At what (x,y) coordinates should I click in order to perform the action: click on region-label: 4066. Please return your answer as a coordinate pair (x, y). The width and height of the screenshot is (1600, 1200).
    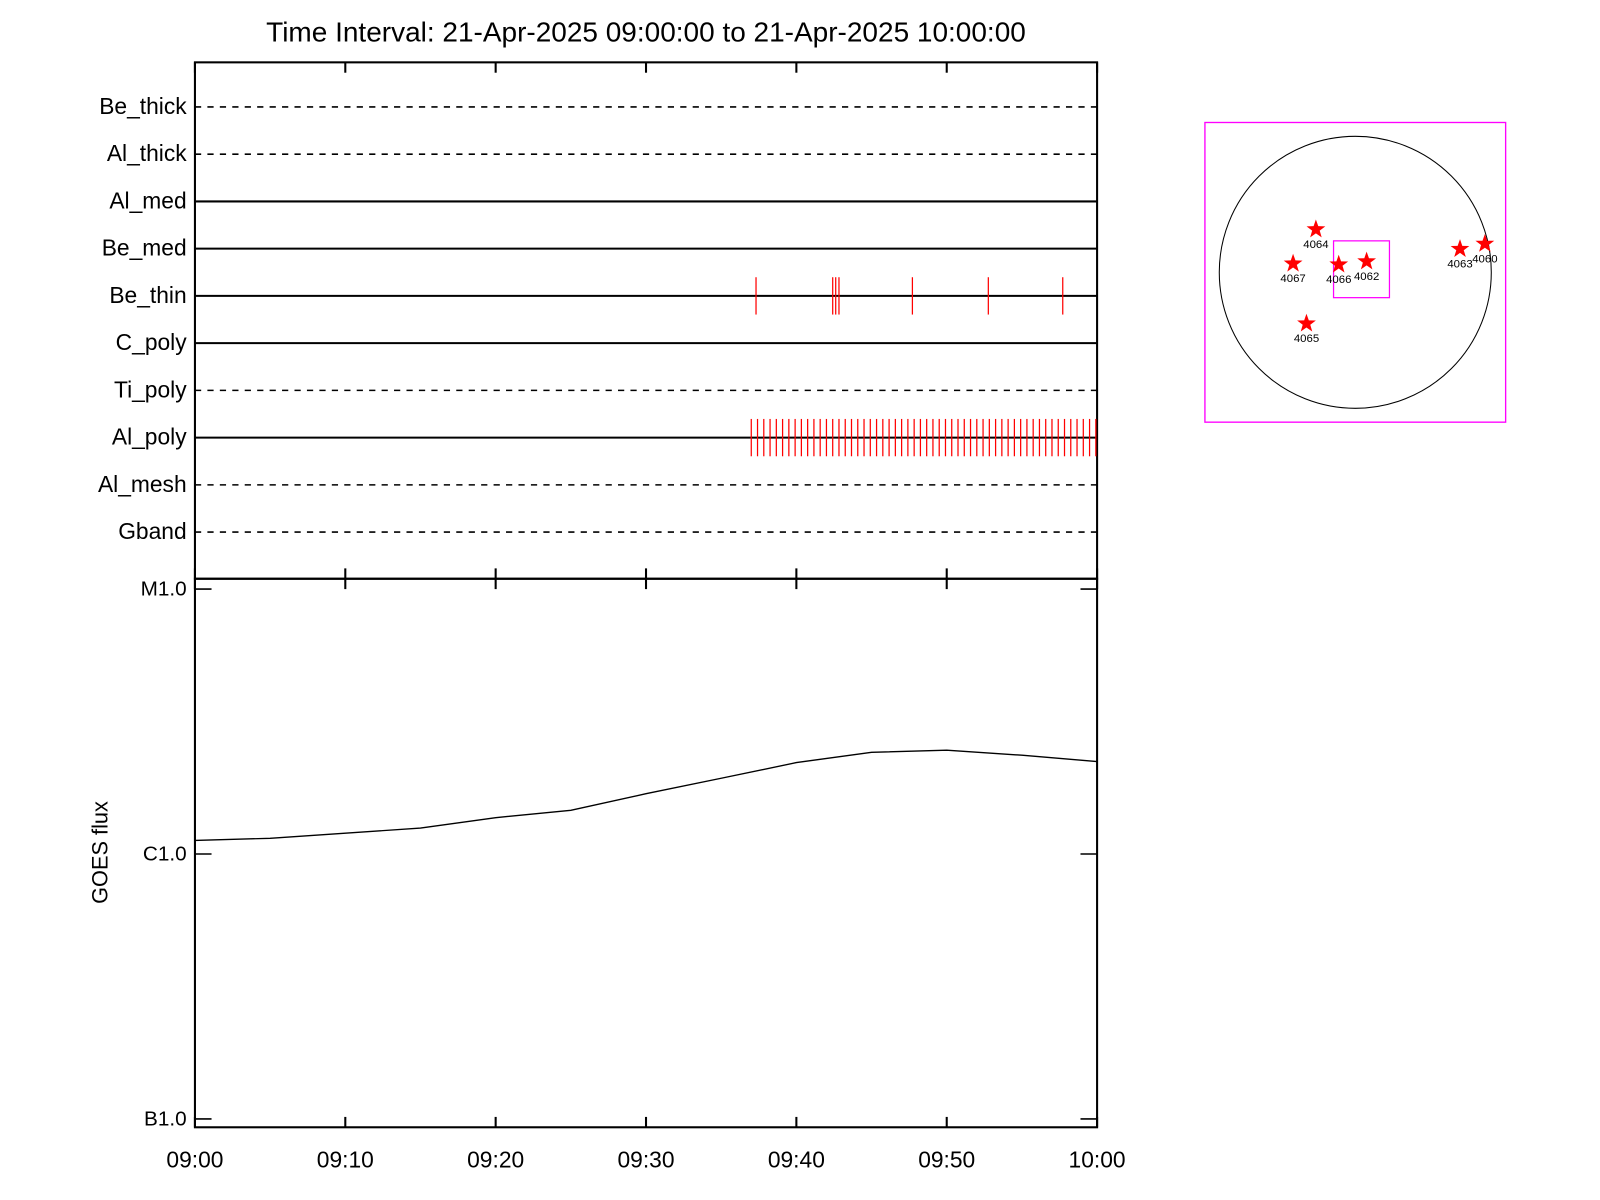
    Looking at the image, I should click on (1338, 280).